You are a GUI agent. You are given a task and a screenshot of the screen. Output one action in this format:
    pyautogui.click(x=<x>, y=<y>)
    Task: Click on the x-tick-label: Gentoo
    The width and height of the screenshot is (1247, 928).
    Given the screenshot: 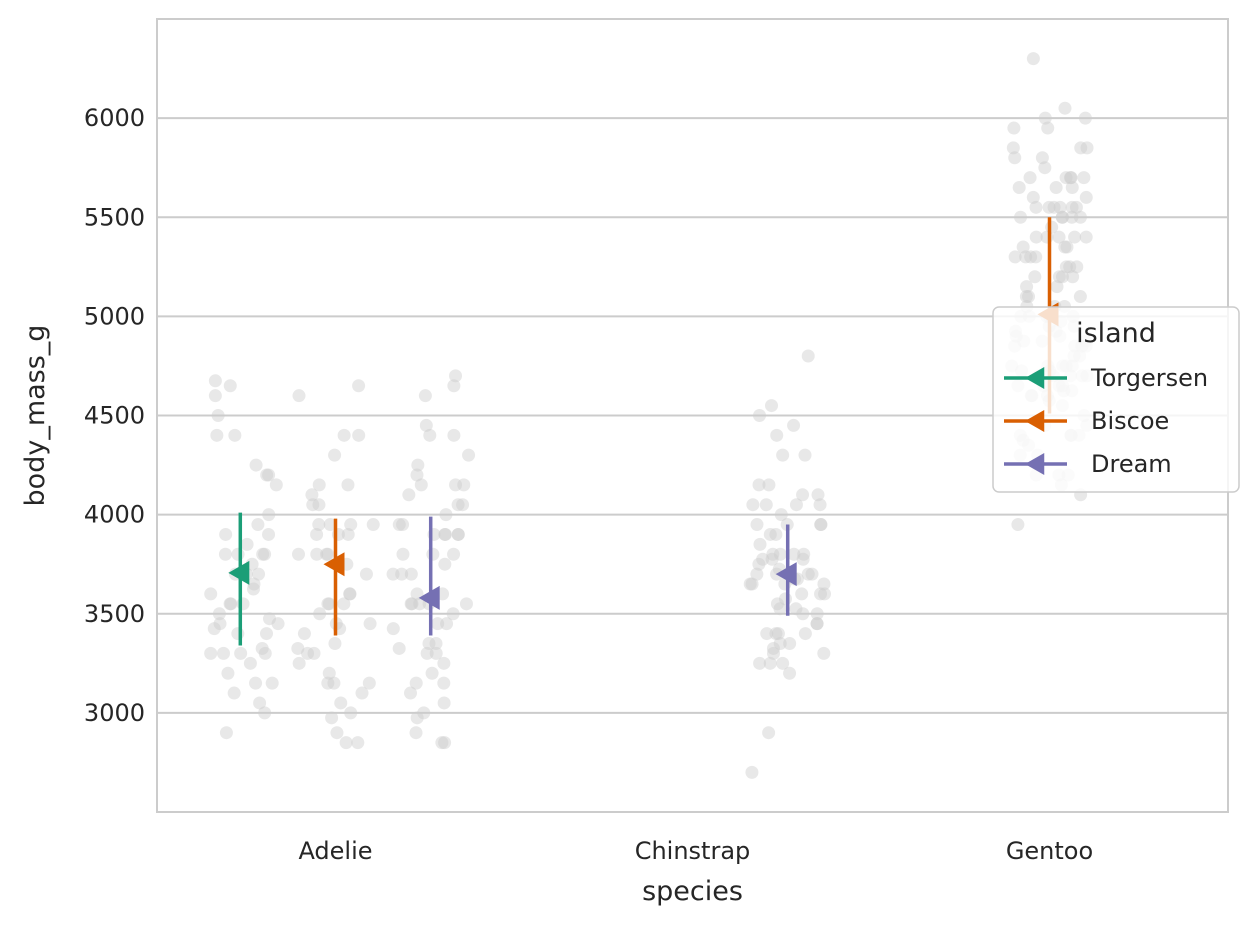 What is the action you would take?
    pyautogui.click(x=1049, y=851)
    